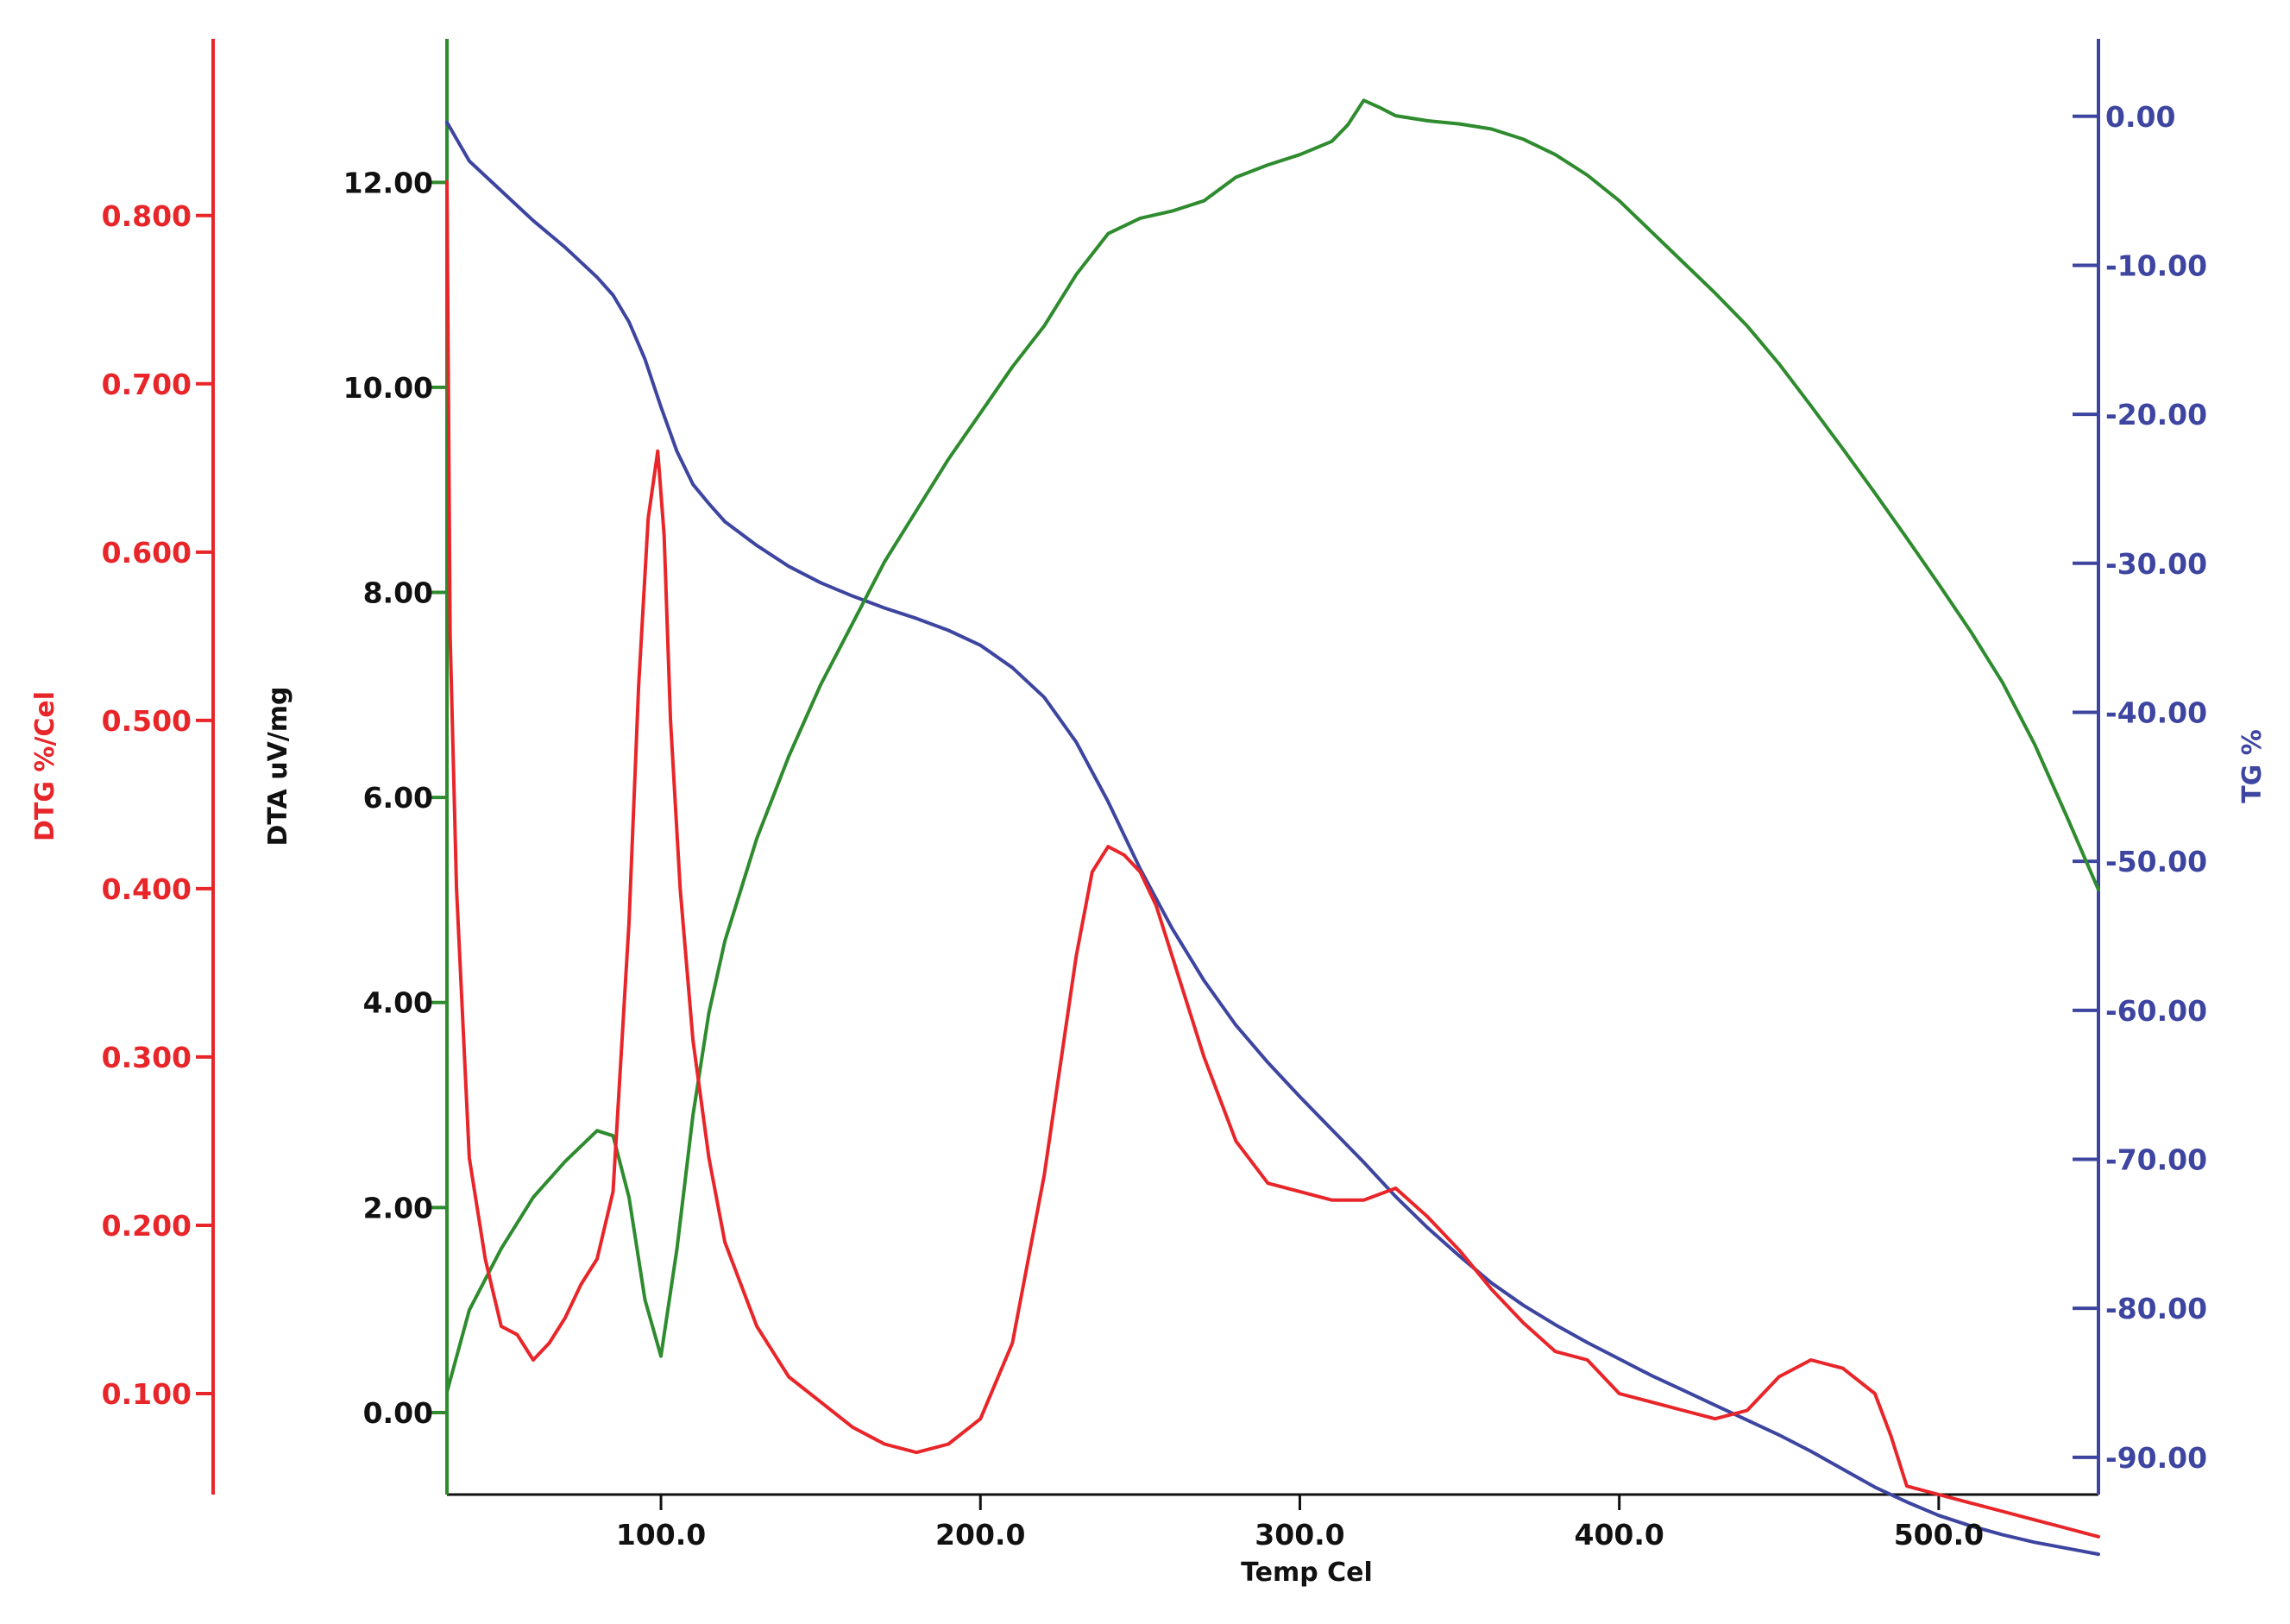  What do you see at coordinates (2140, 117) in the screenshot?
I see `tg-tick-label: 0.00` at bounding box center [2140, 117].